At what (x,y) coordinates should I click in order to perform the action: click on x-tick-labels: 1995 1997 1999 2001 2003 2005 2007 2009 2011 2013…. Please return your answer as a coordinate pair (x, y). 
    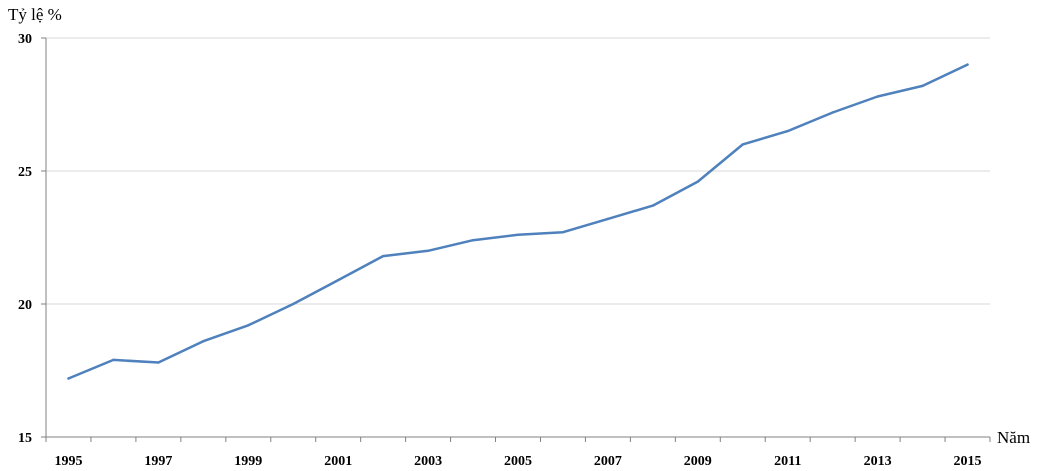
    Looking at the image, I should click on (517, 461).